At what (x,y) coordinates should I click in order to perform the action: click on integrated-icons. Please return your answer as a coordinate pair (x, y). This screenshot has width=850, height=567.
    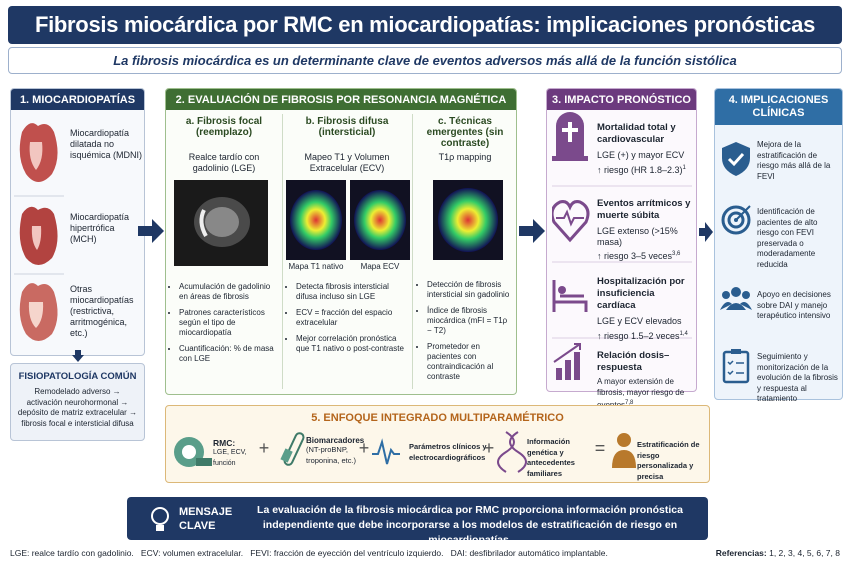
    Looking at the image, I should click on (405, 452).